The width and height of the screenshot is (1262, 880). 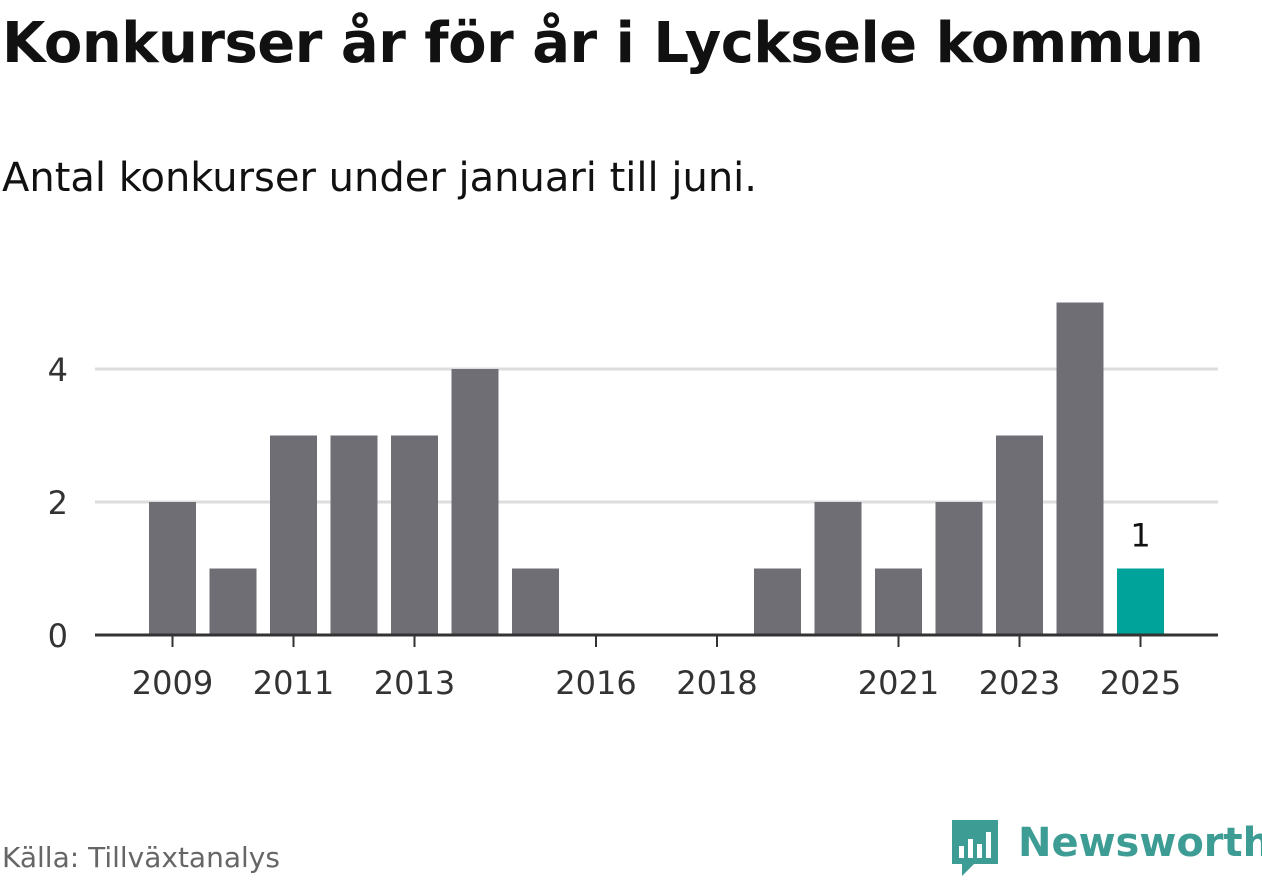 I want to click on y-tick-label: 4, so click(x=58, y=370).